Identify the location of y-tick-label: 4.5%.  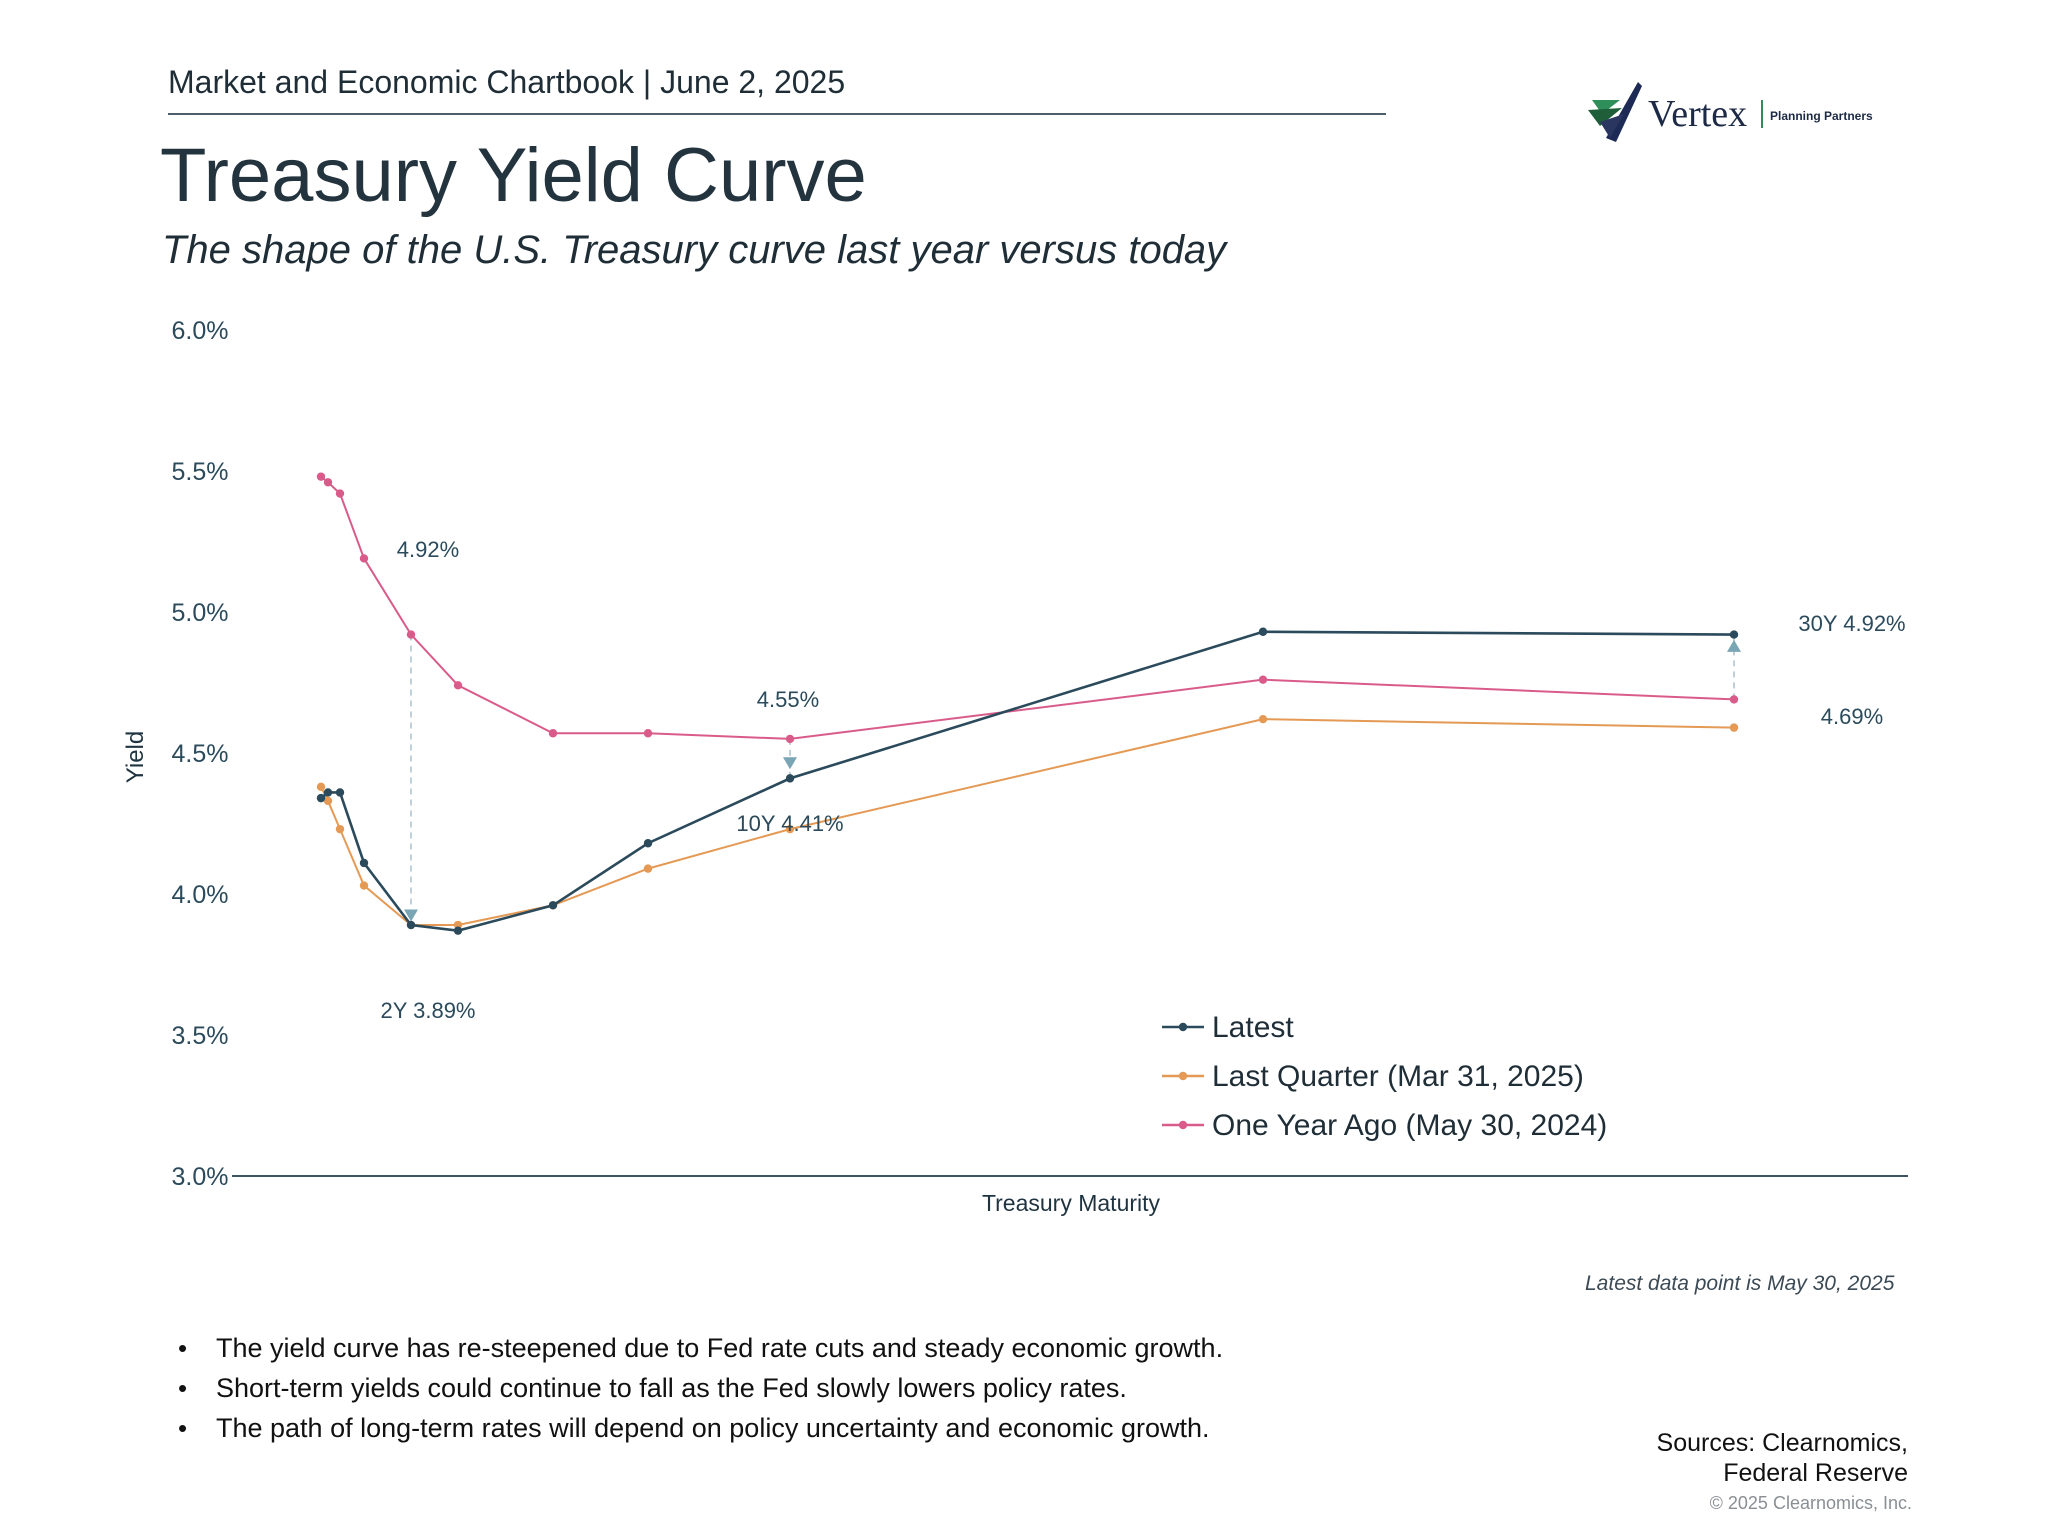
(200, 754).